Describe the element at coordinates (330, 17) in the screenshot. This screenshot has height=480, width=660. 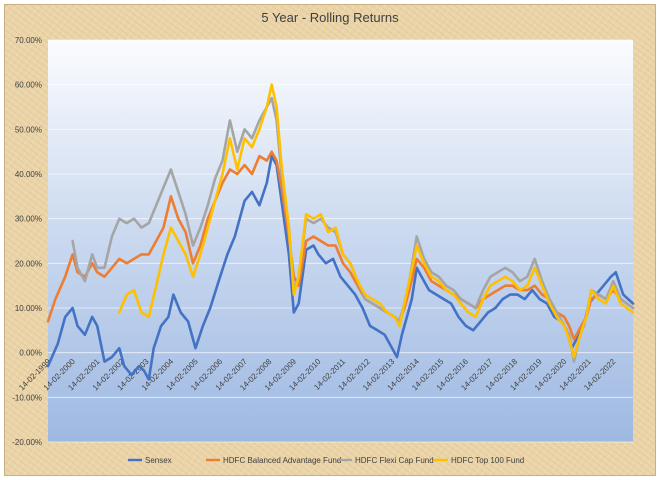
I see `chart-title: 5 Year - Rolling Returns` at that location.